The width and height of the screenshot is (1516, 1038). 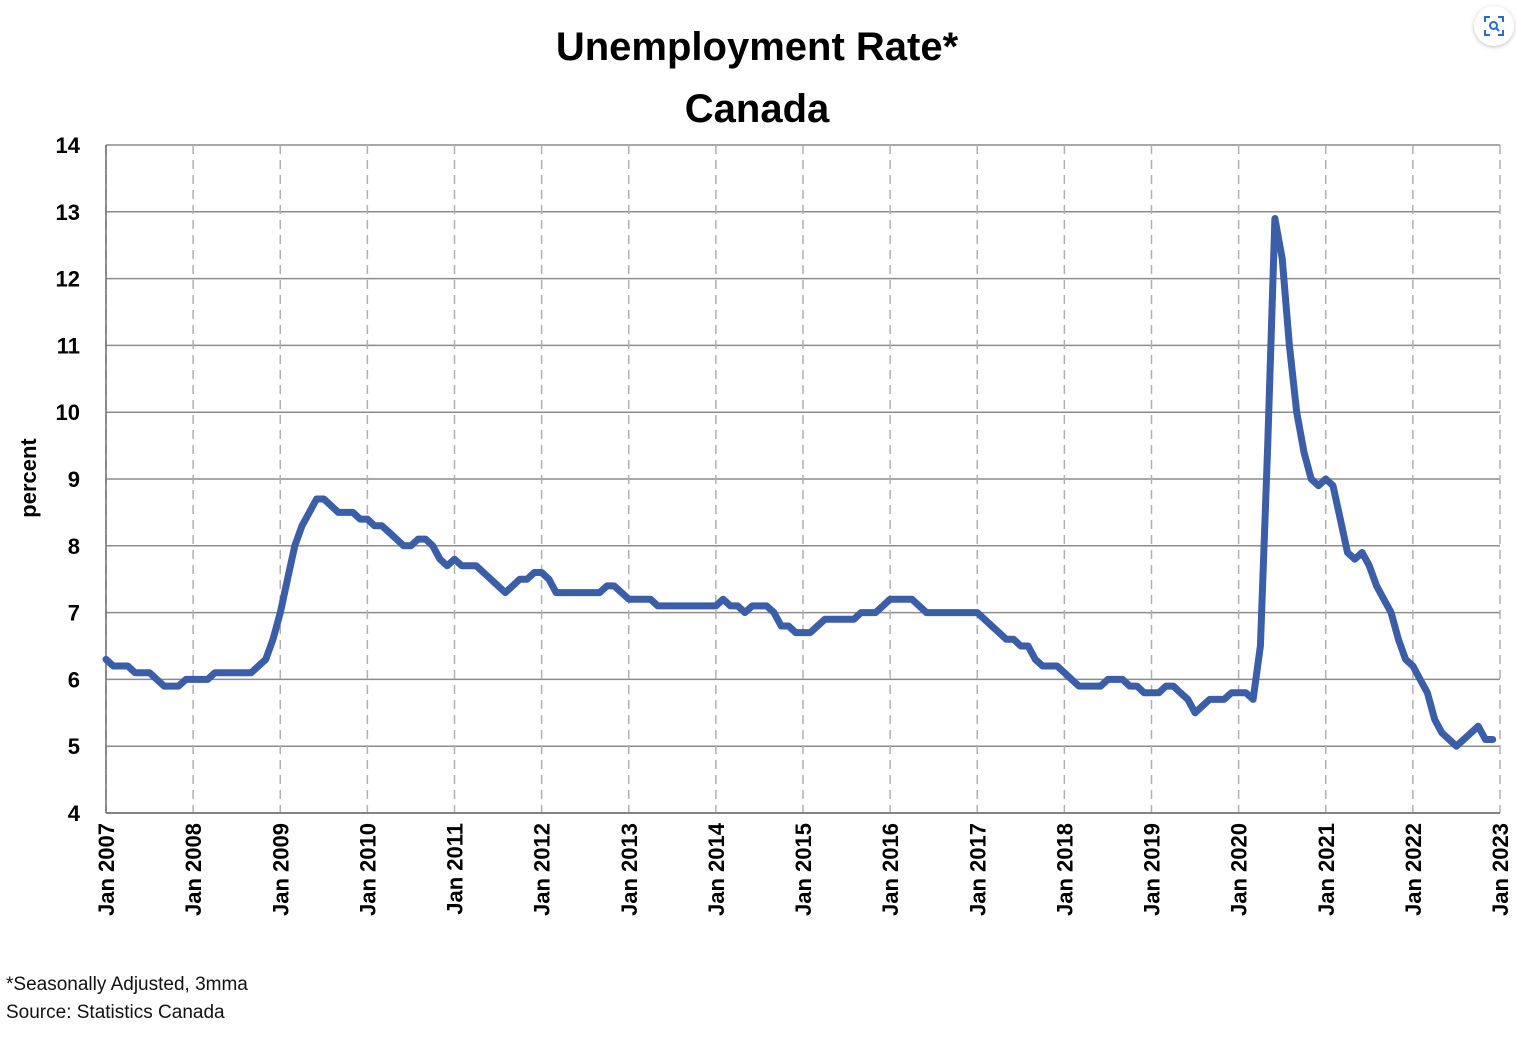 I want to click on y-tick-label: 4, so click(x=74, y=813).